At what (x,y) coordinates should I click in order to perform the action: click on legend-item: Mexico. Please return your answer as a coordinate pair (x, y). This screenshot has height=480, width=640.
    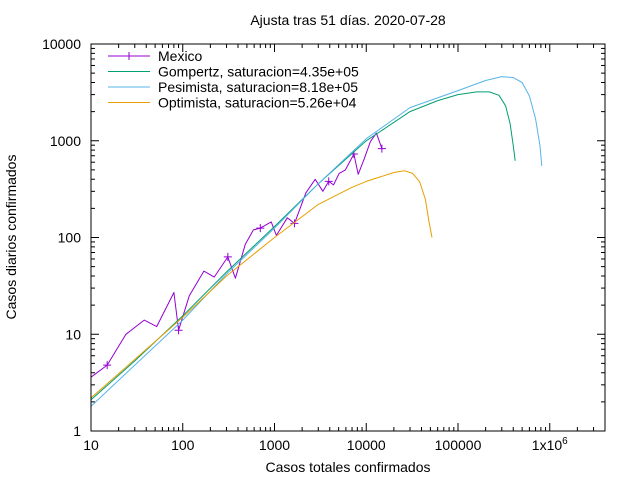
    Looking at the image, I should click on (155, 56).